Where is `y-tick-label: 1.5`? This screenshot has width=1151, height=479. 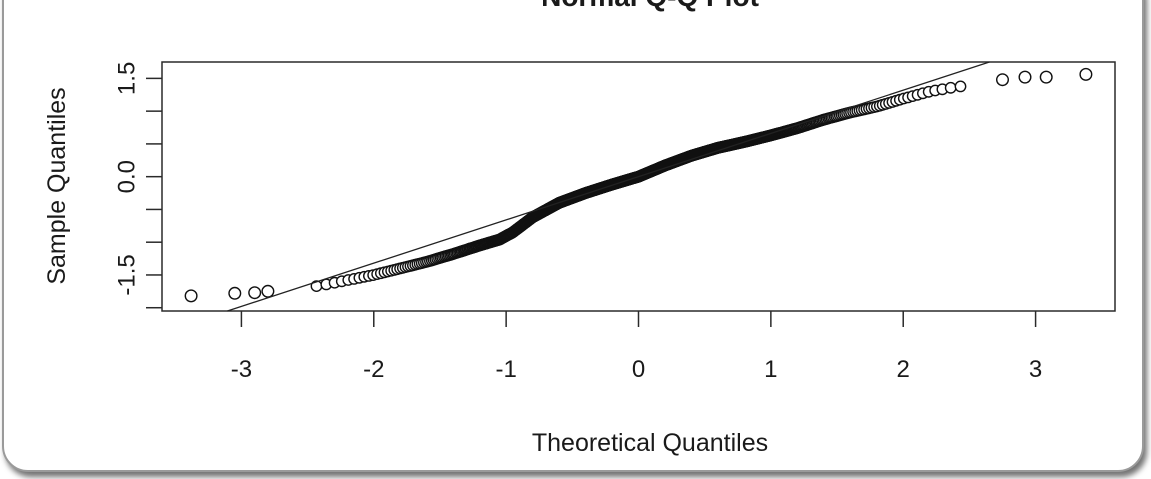
y-tick-label: 1.5 is located at coordinates (127, 78).